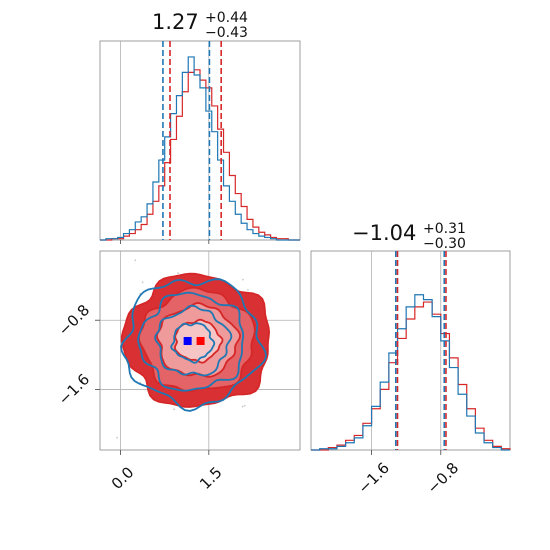 Image resolution: width=550 pixels, height=550 pixels. I want to click on joint-truth-marker-blue, so click(187, 340).